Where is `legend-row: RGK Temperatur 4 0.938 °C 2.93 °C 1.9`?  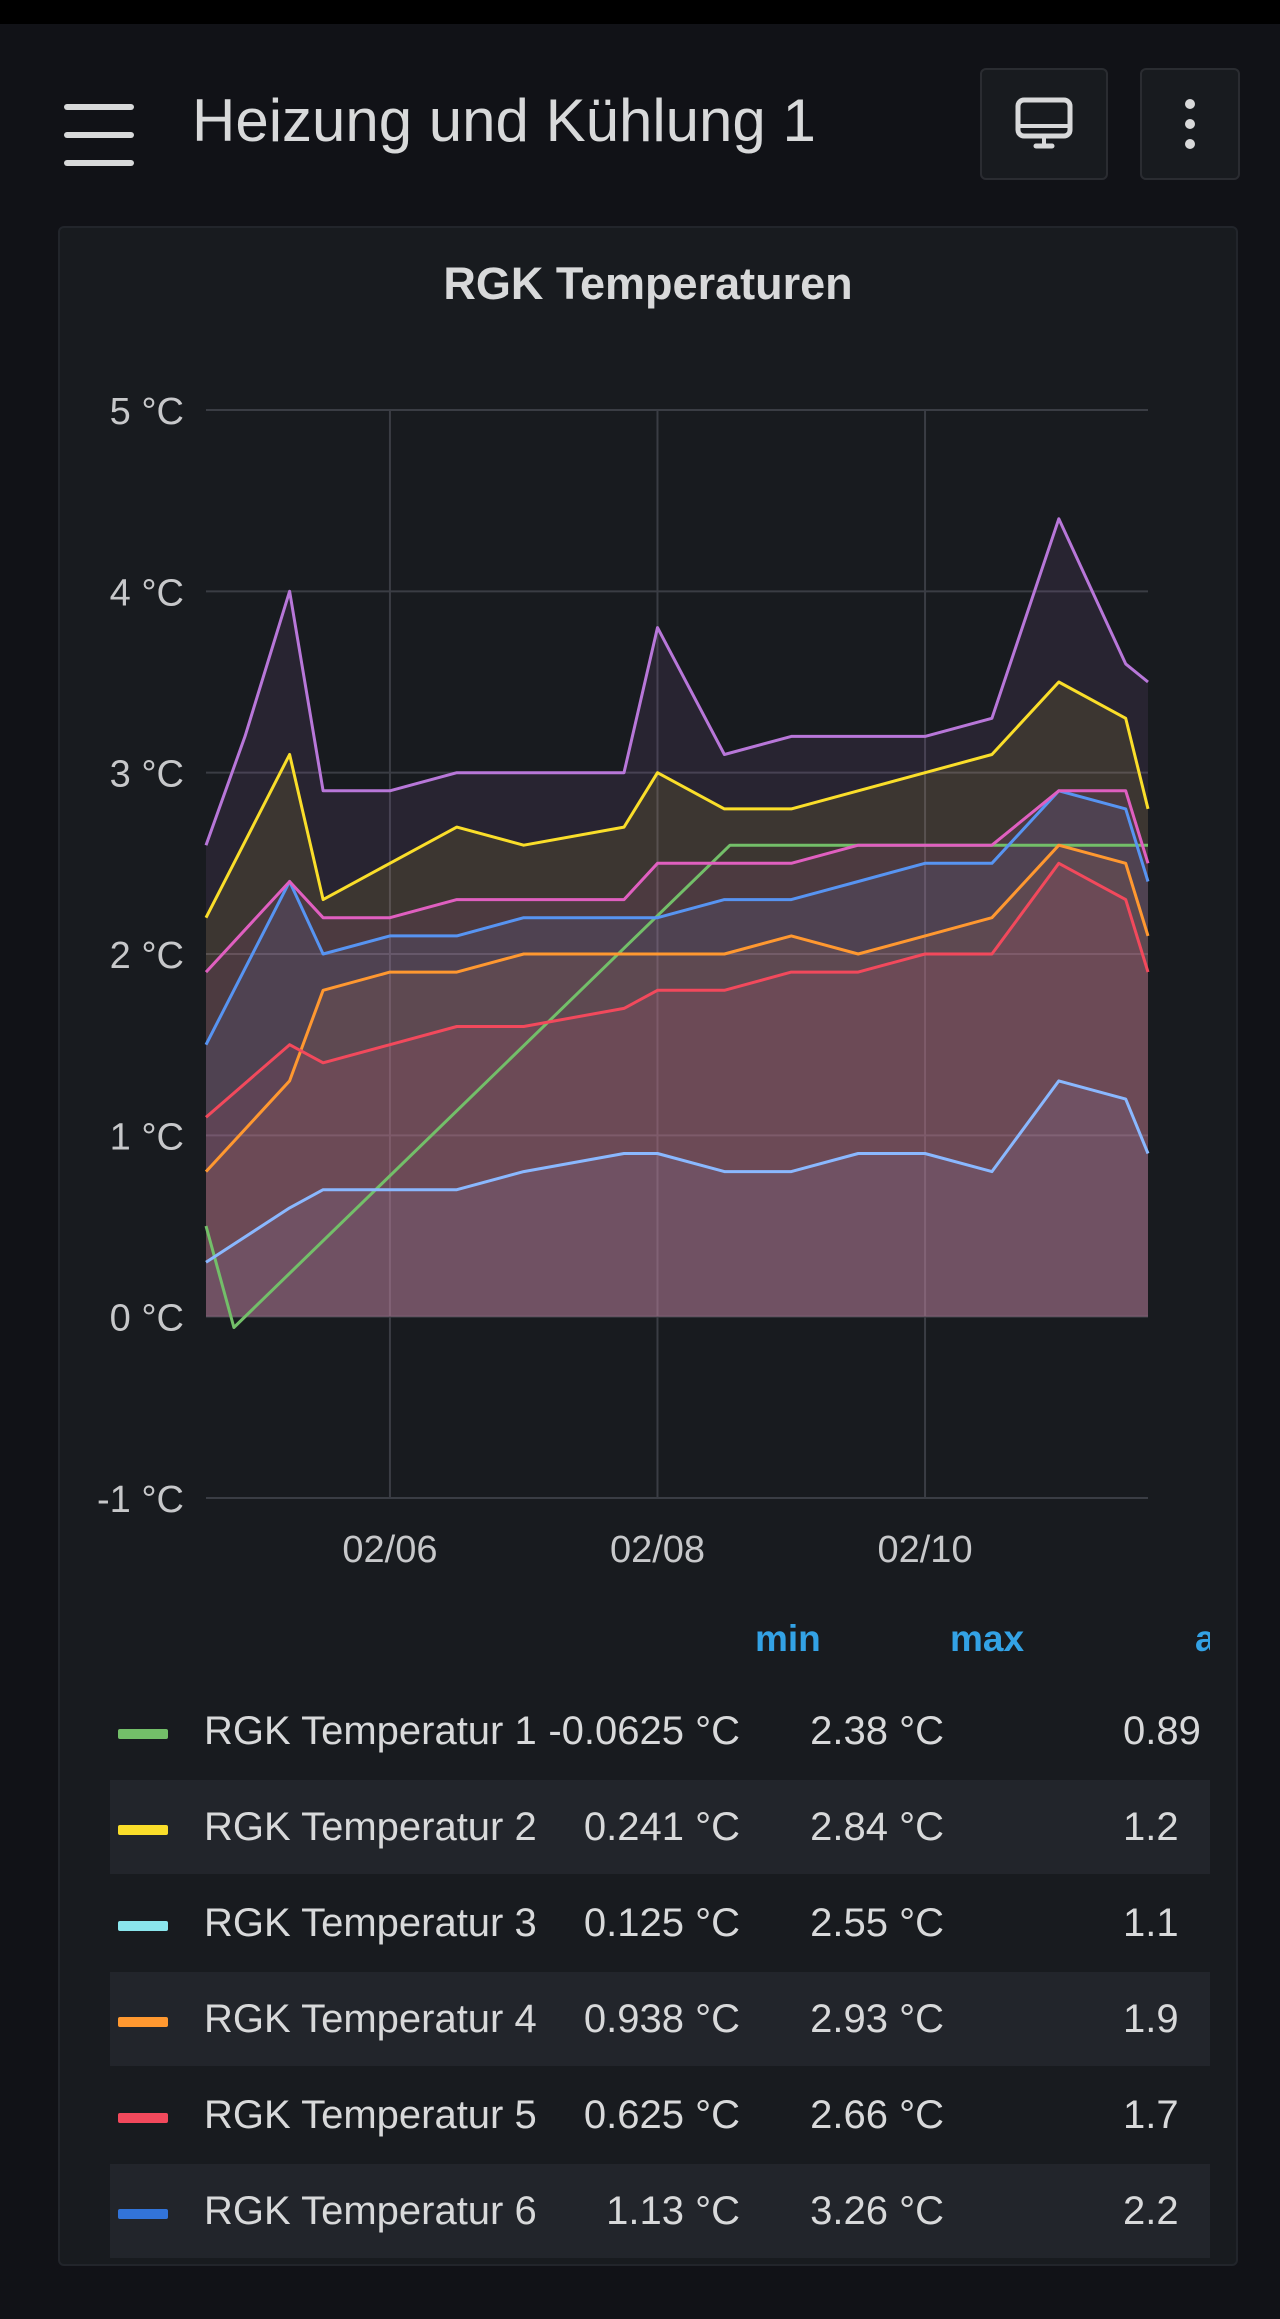 legend-row: RGK Temperatur 4 0.938 °C 2.93 °C 1.9 is located at coordinates (660, 2019).